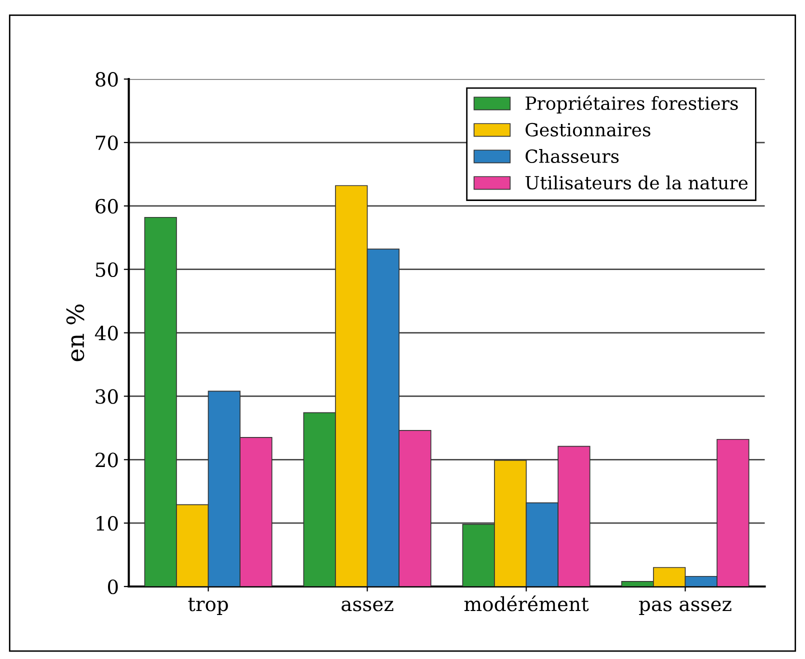 This screenshot has height=659, width=805. I want to click on y-tick-label: 30, so click(107, 396).